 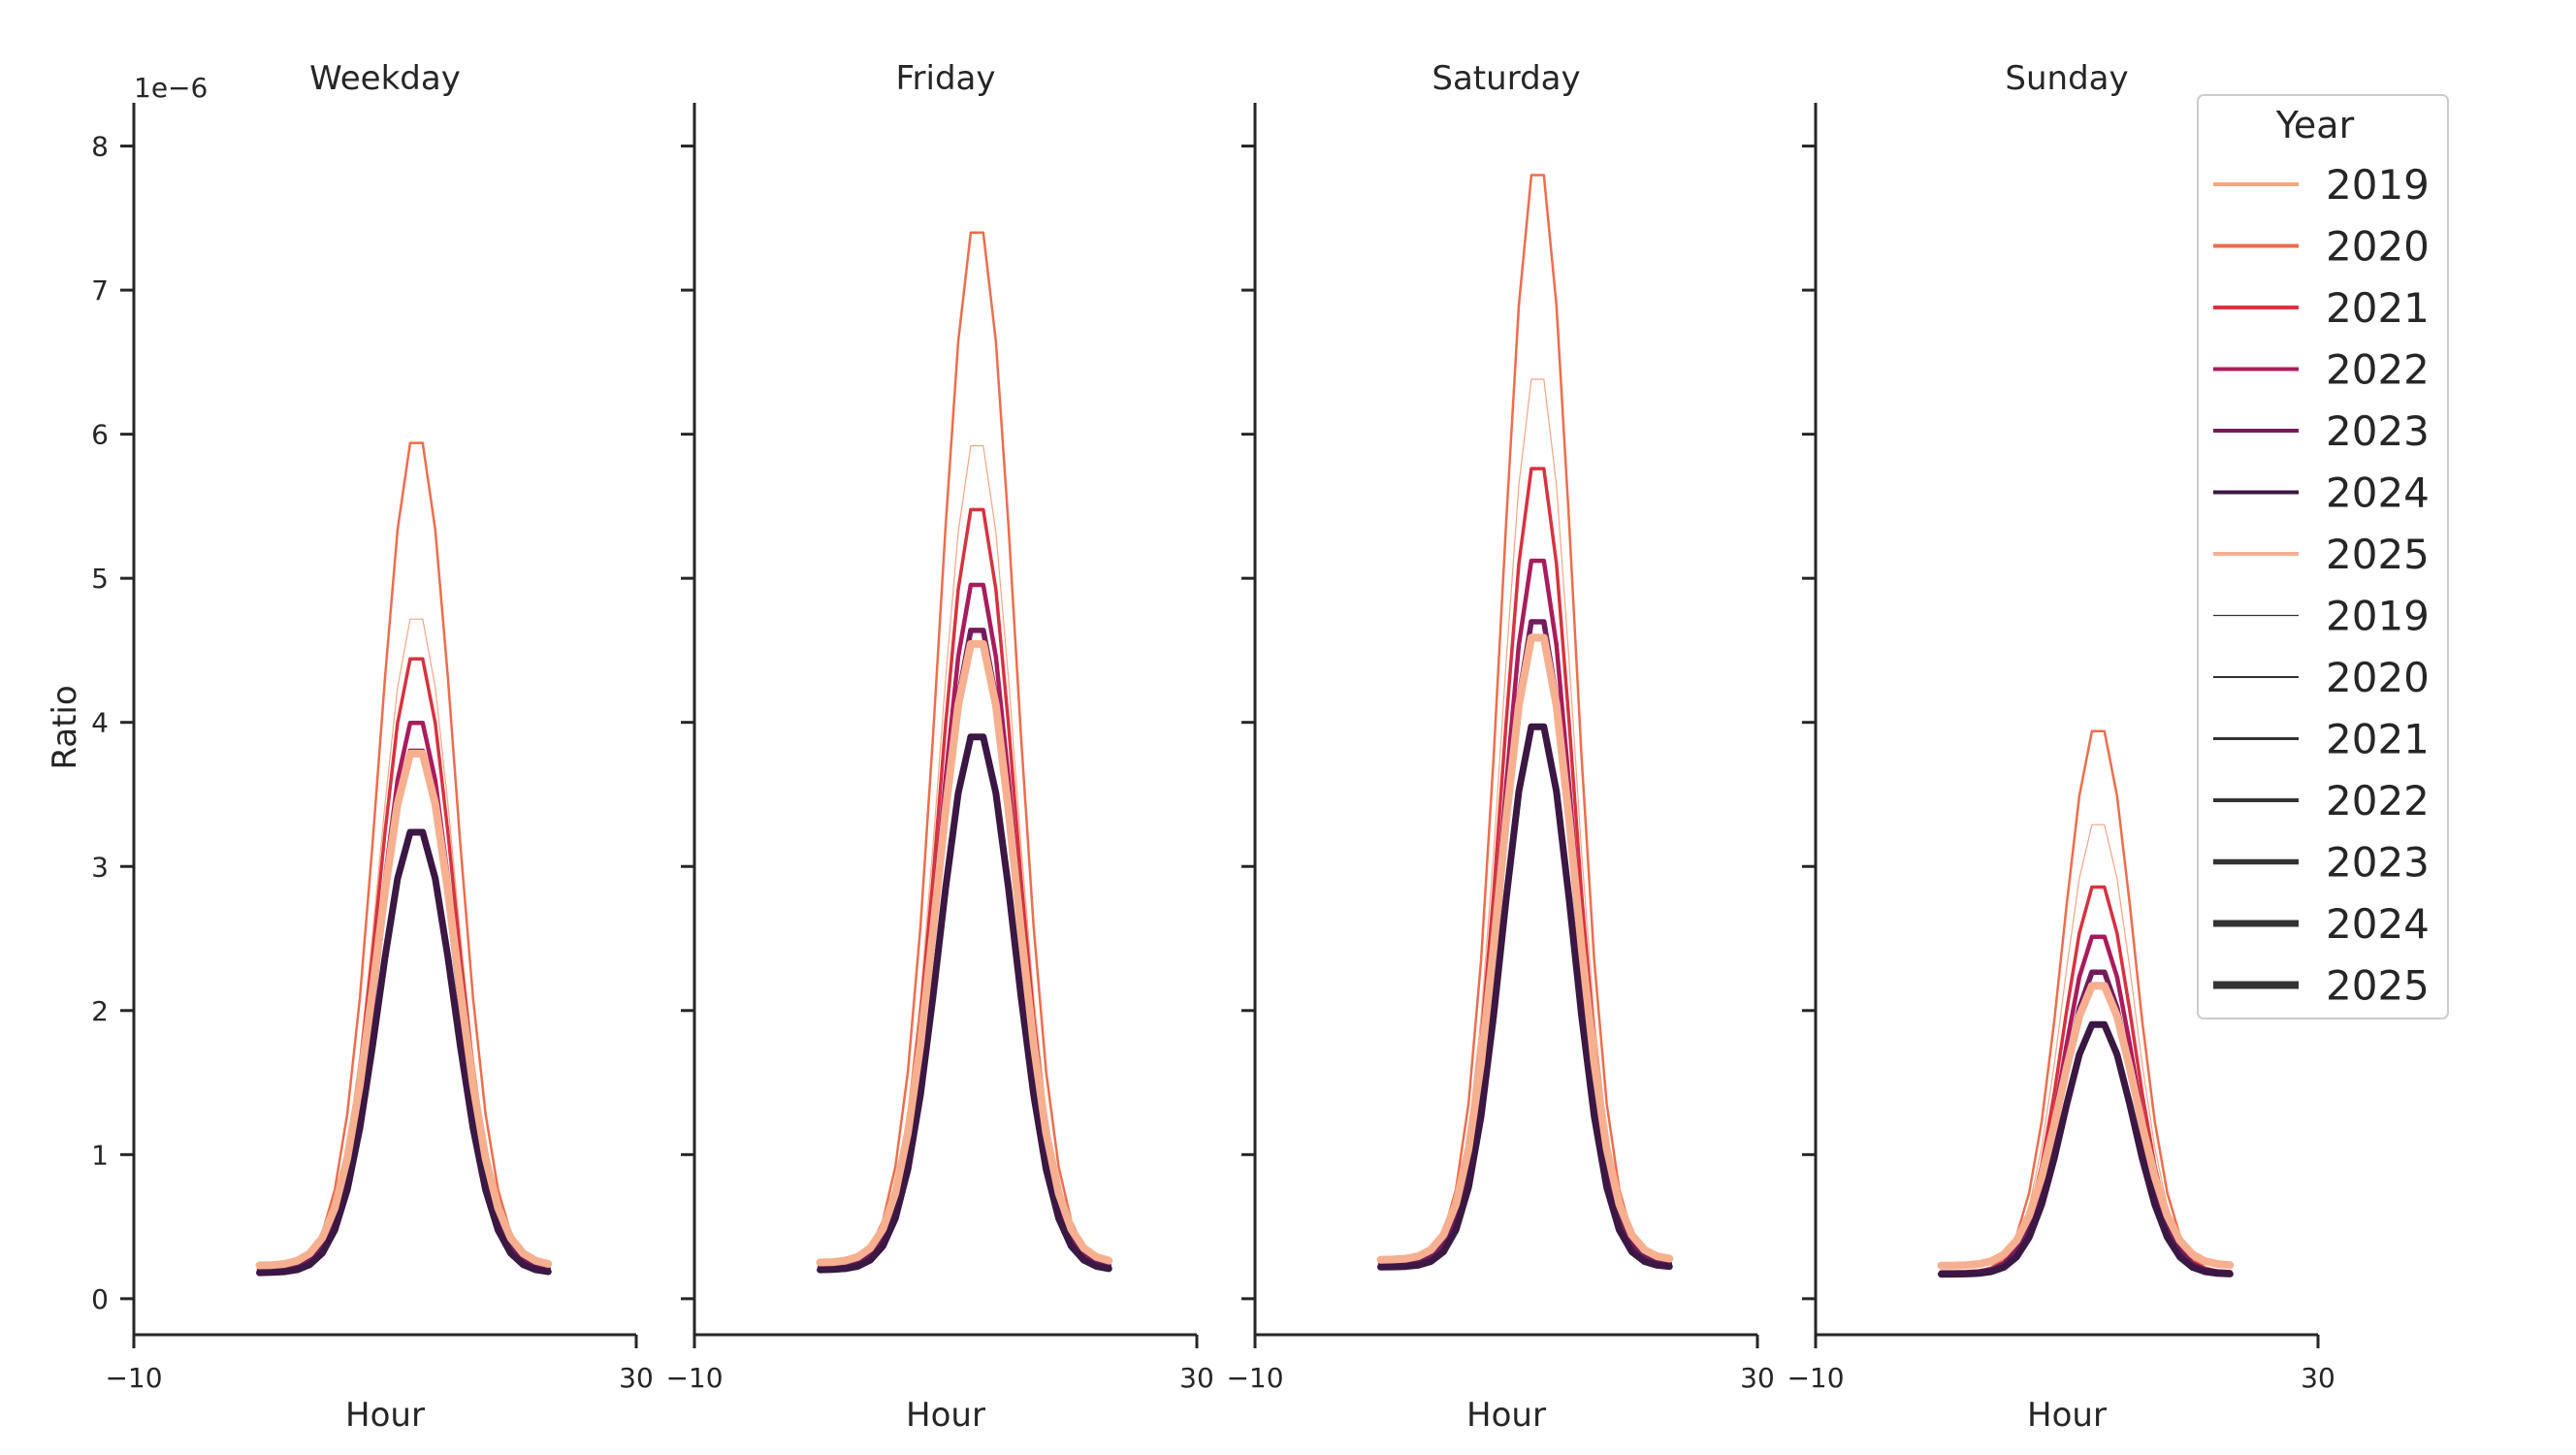 I want to click on y-offset-label: 1e−6, so click(x=171, y=88).